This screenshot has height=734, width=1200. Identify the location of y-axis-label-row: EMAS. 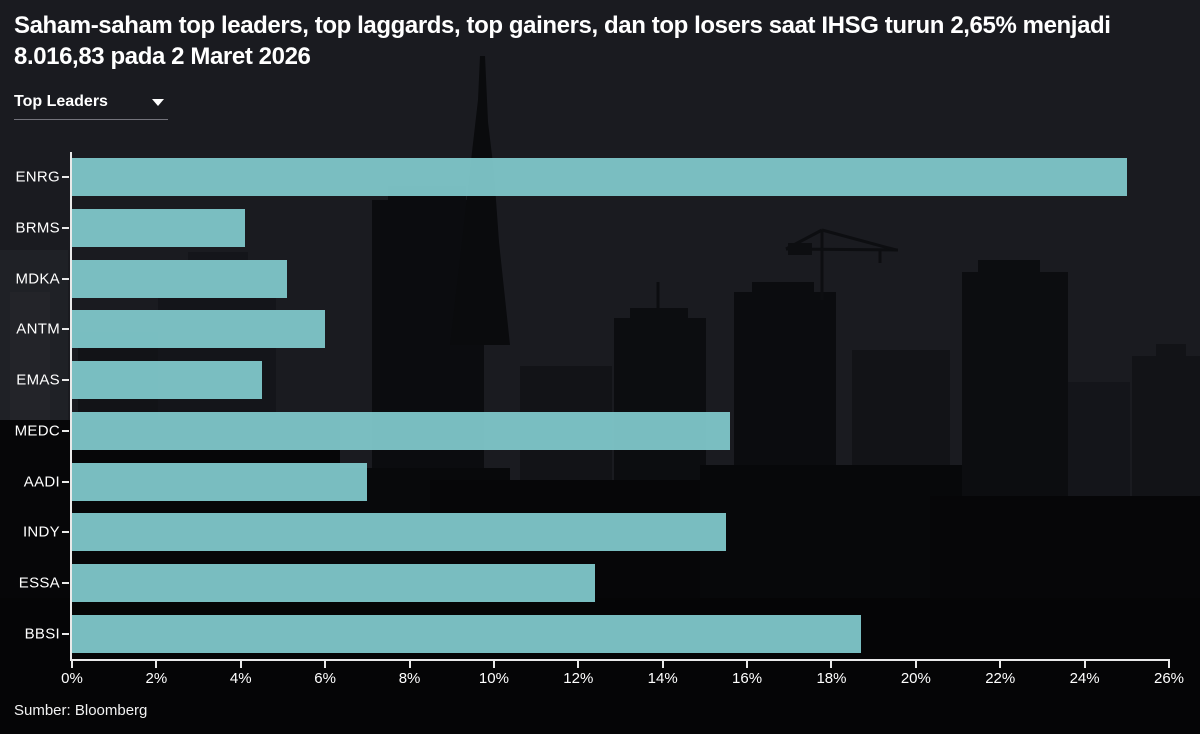
(36, 380).